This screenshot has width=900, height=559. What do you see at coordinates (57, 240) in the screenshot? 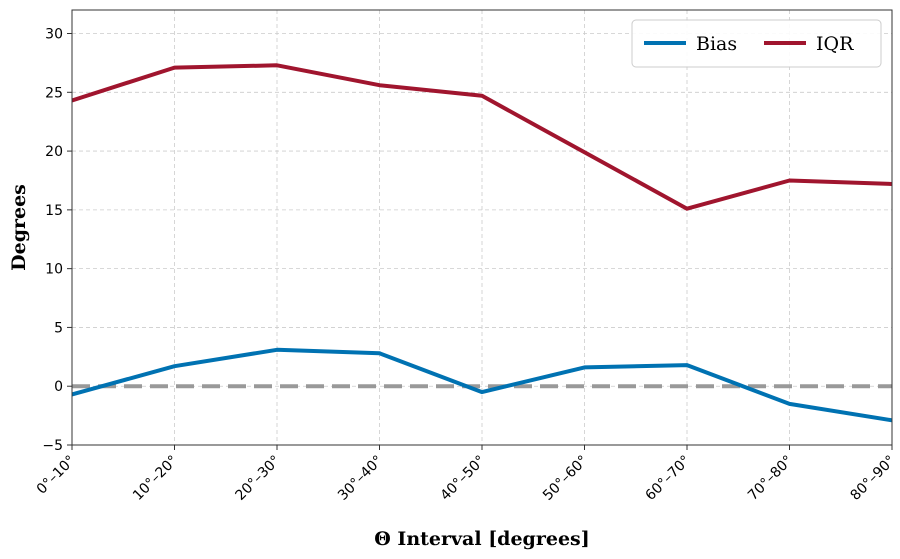
I see `y-axis-ticks: −5 0 5 10 15 20 25 30` at bounding box center [57, 240].